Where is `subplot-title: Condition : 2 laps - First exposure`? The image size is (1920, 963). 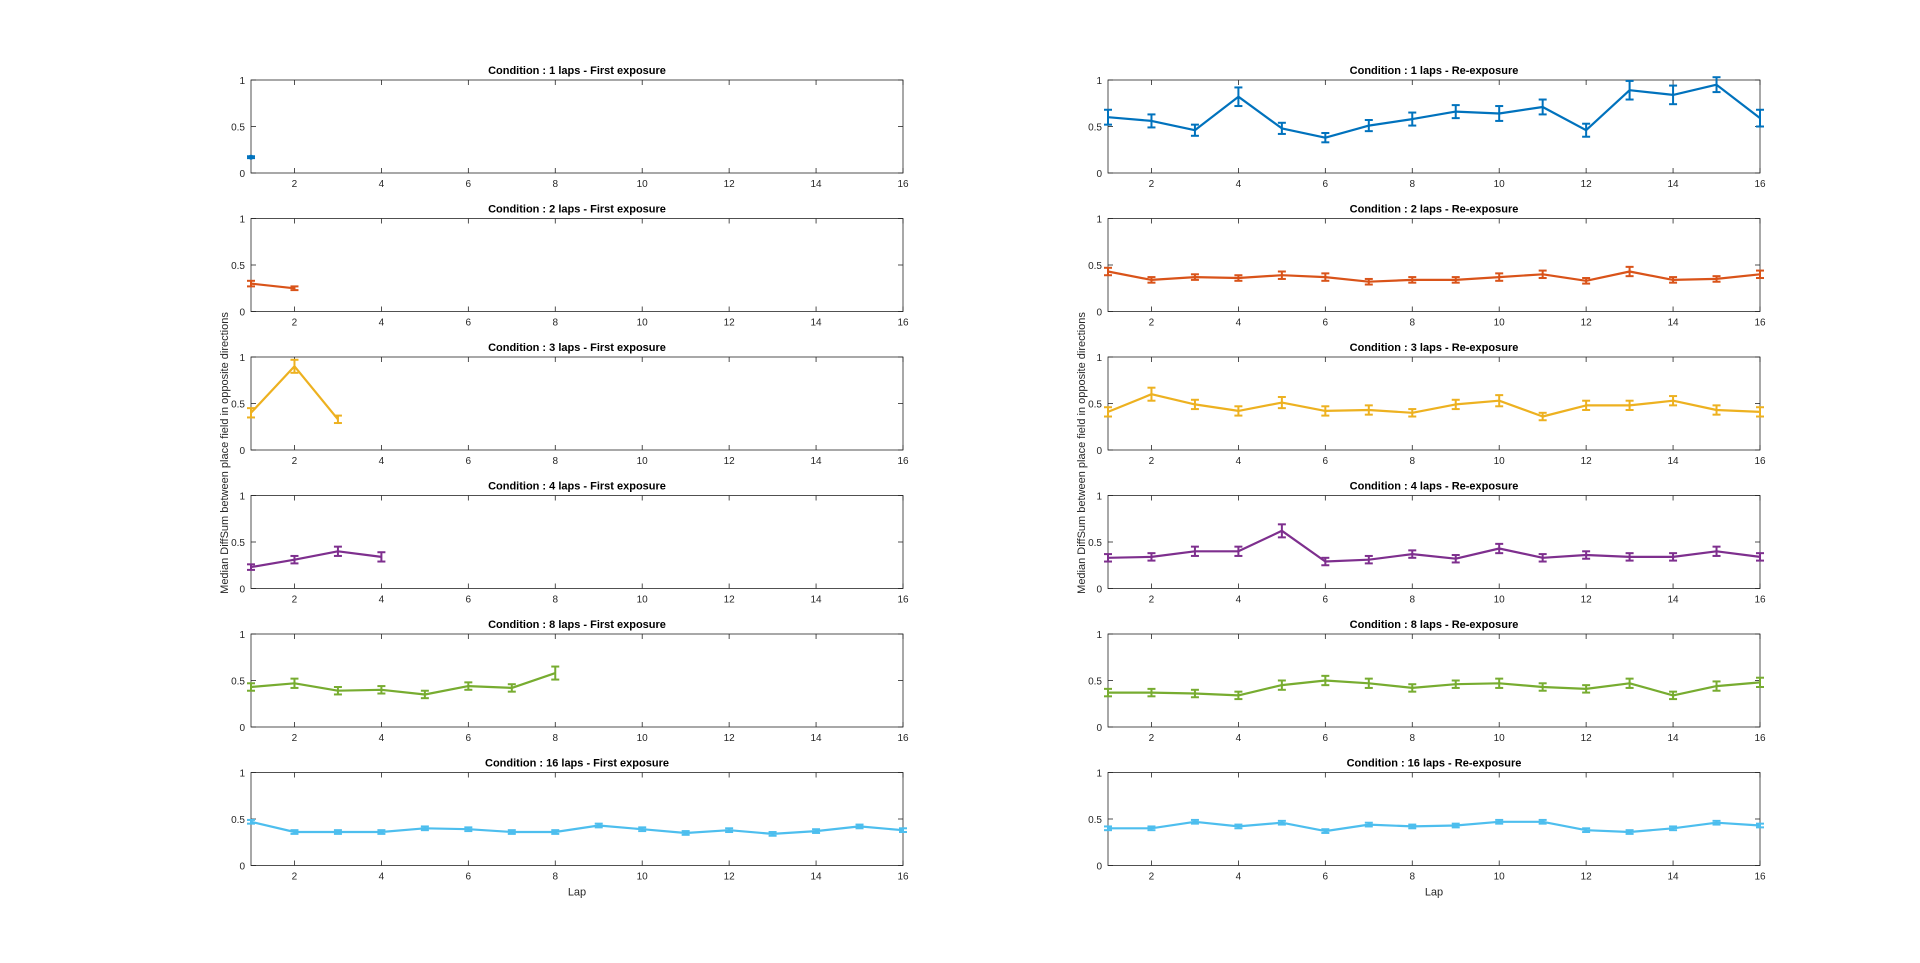
subplot-title: Condition : 2 laps - First exposure is located at coordinates (577, 210).